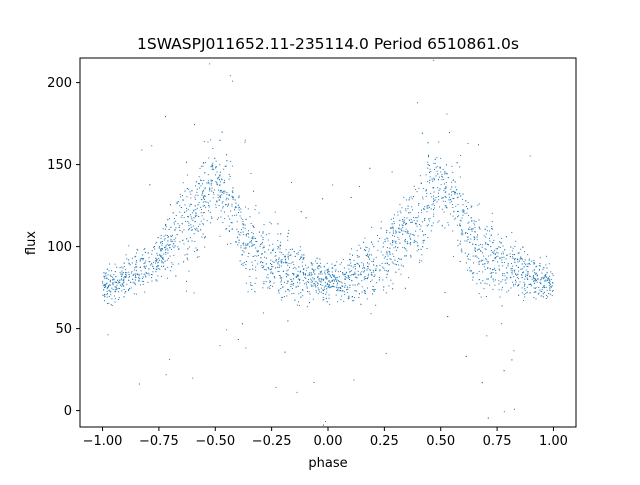 Image resolution: width=640 pixels, height=485 pixels. I want to click on x-tick-label: 0.25, so click(384, 441).